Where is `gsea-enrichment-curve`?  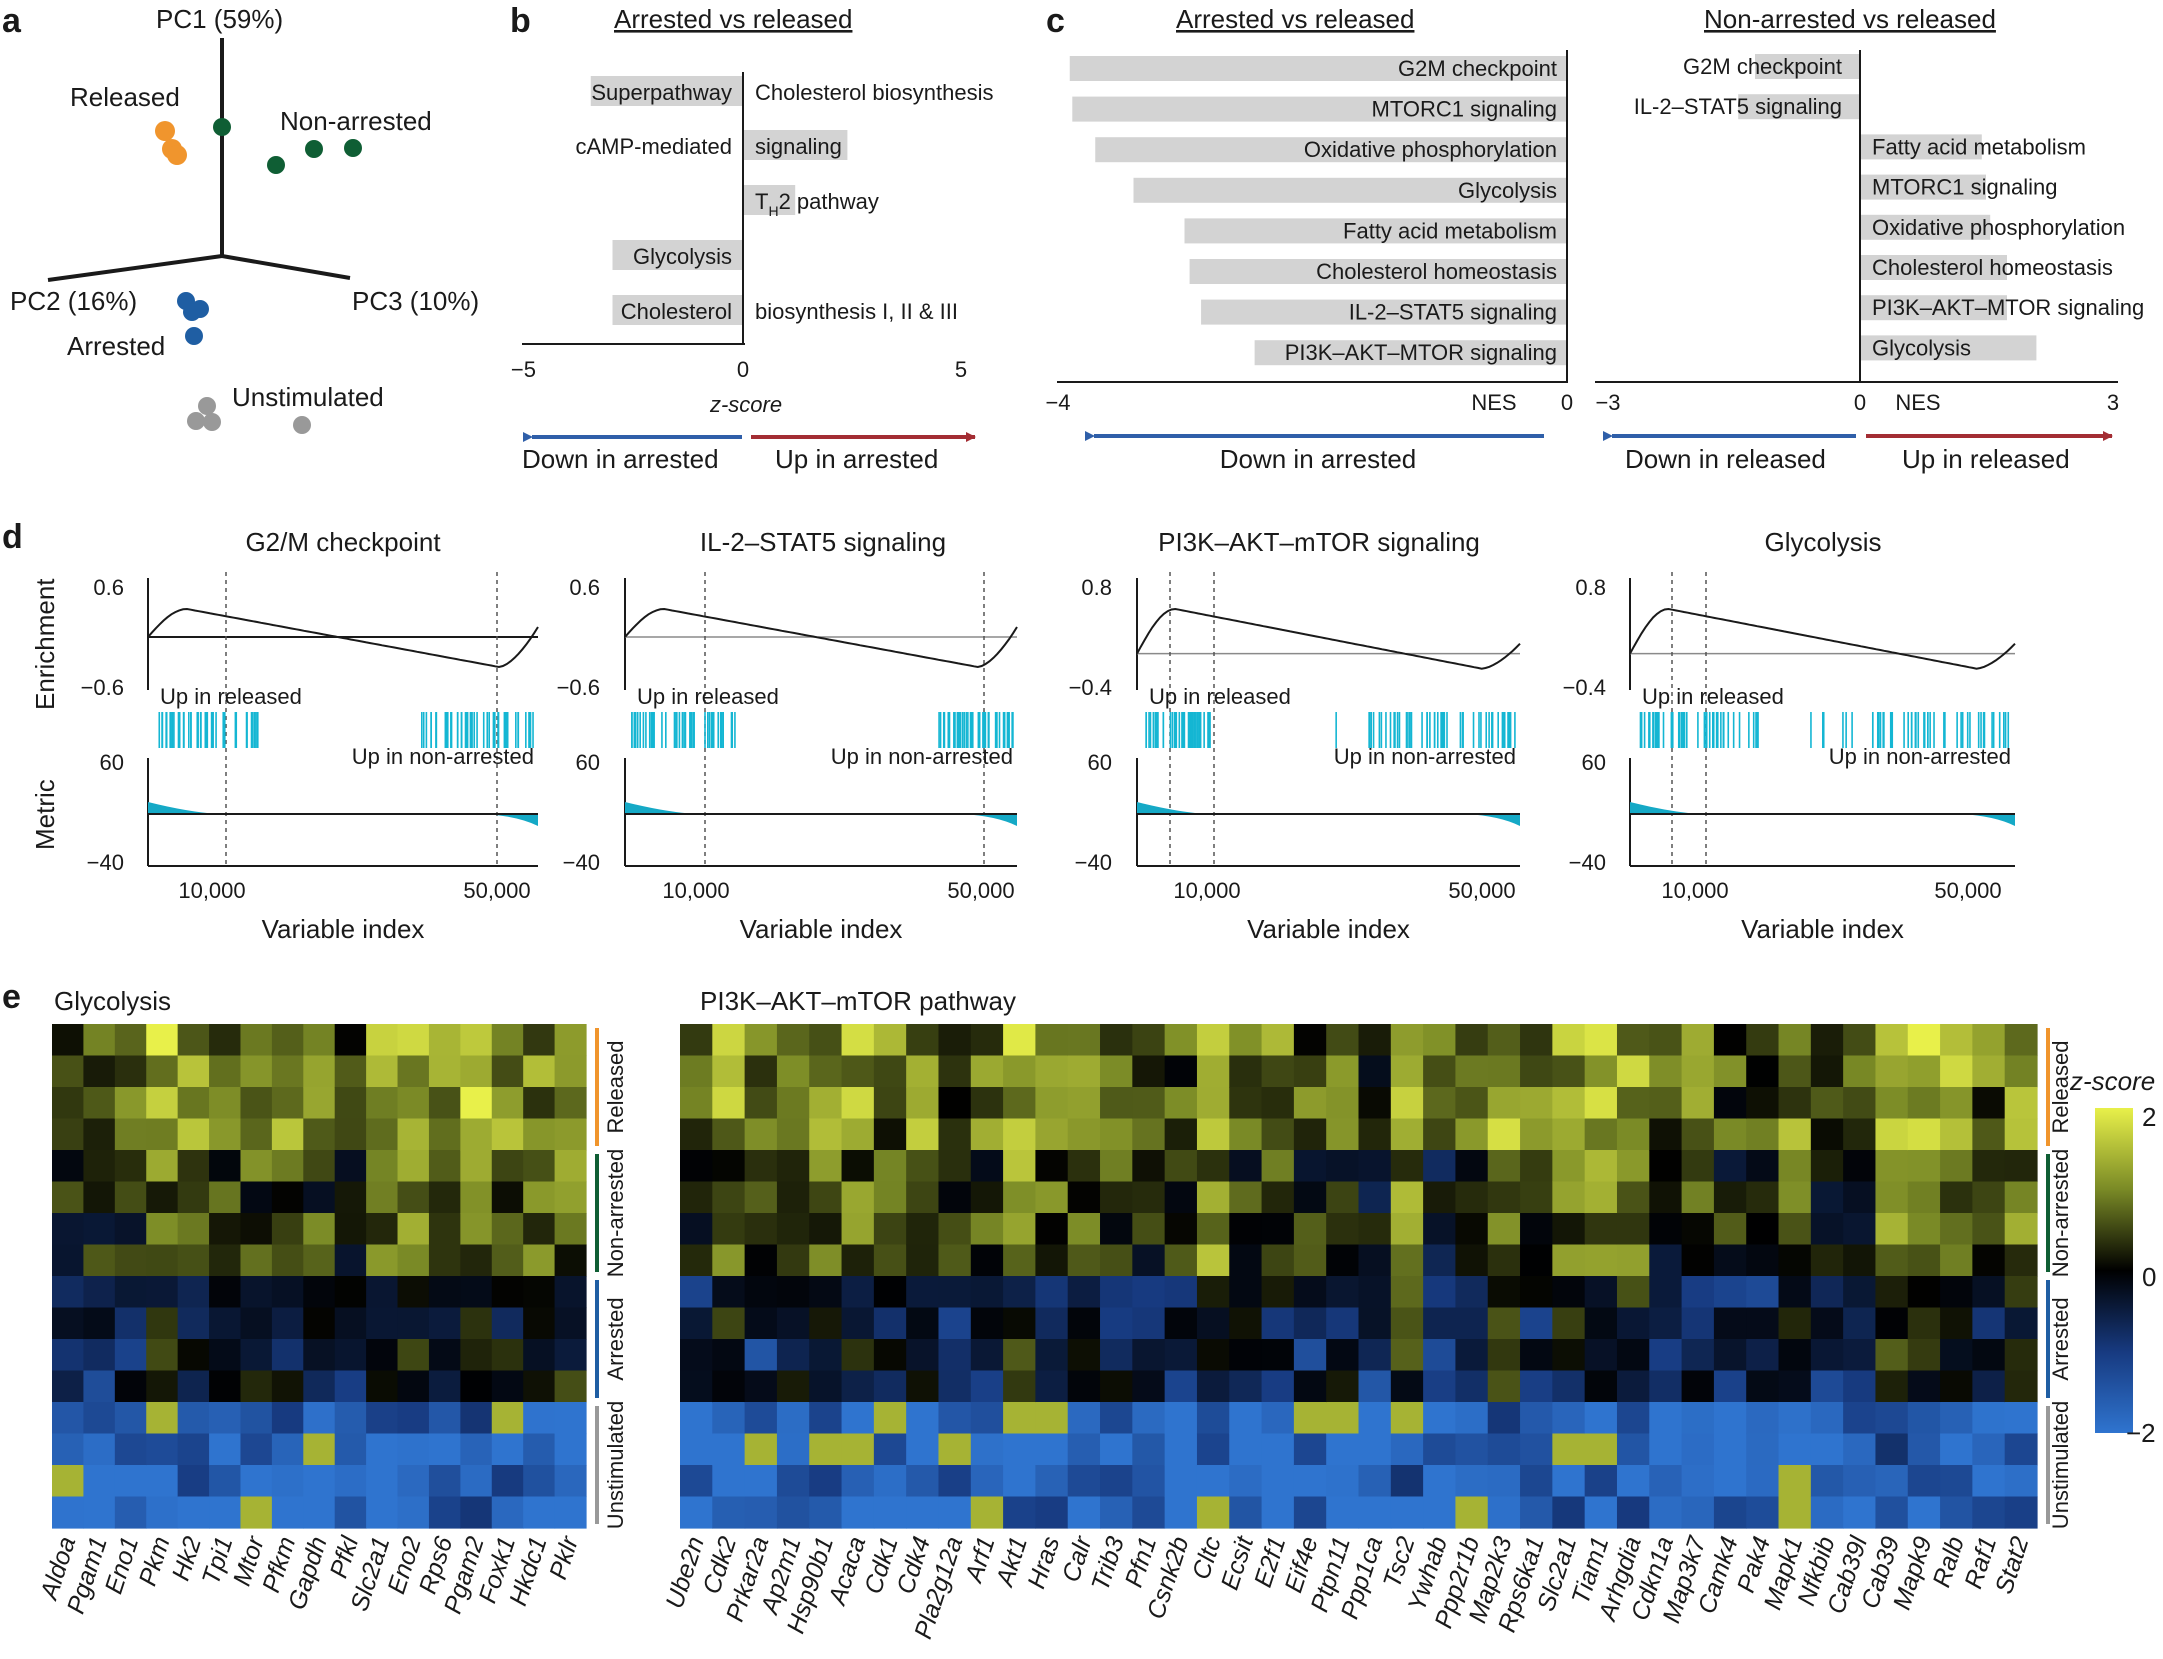
gsea-enrichment-curve is located at coordinates (821, 638).